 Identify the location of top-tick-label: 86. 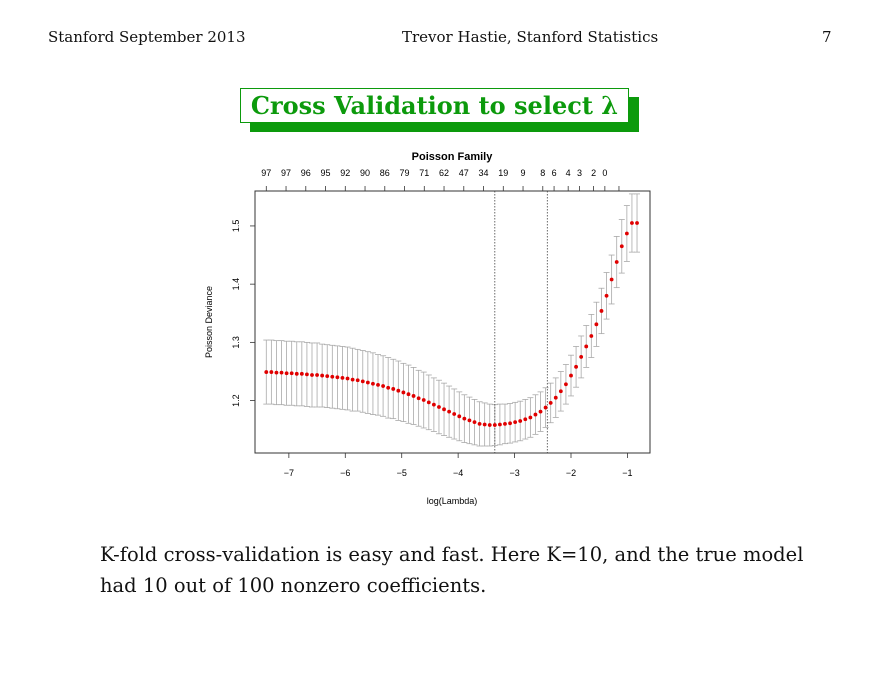
(385, 173).